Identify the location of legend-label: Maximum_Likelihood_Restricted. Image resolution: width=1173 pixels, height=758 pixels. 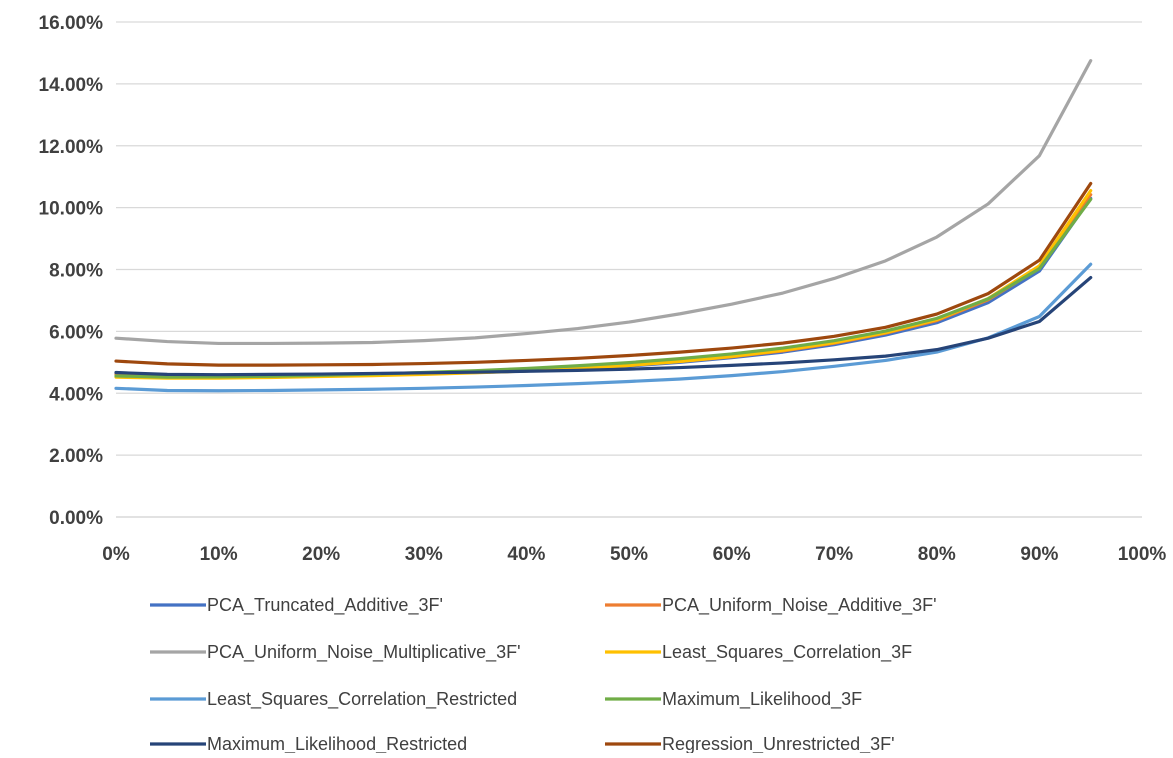
(337, 743).